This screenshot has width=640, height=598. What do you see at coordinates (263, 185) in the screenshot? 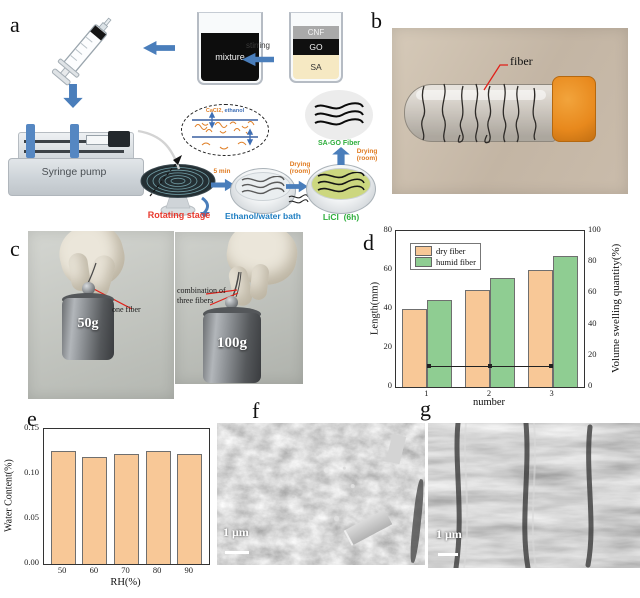
I see `bath-fibers` at bounding box center [263, 185].